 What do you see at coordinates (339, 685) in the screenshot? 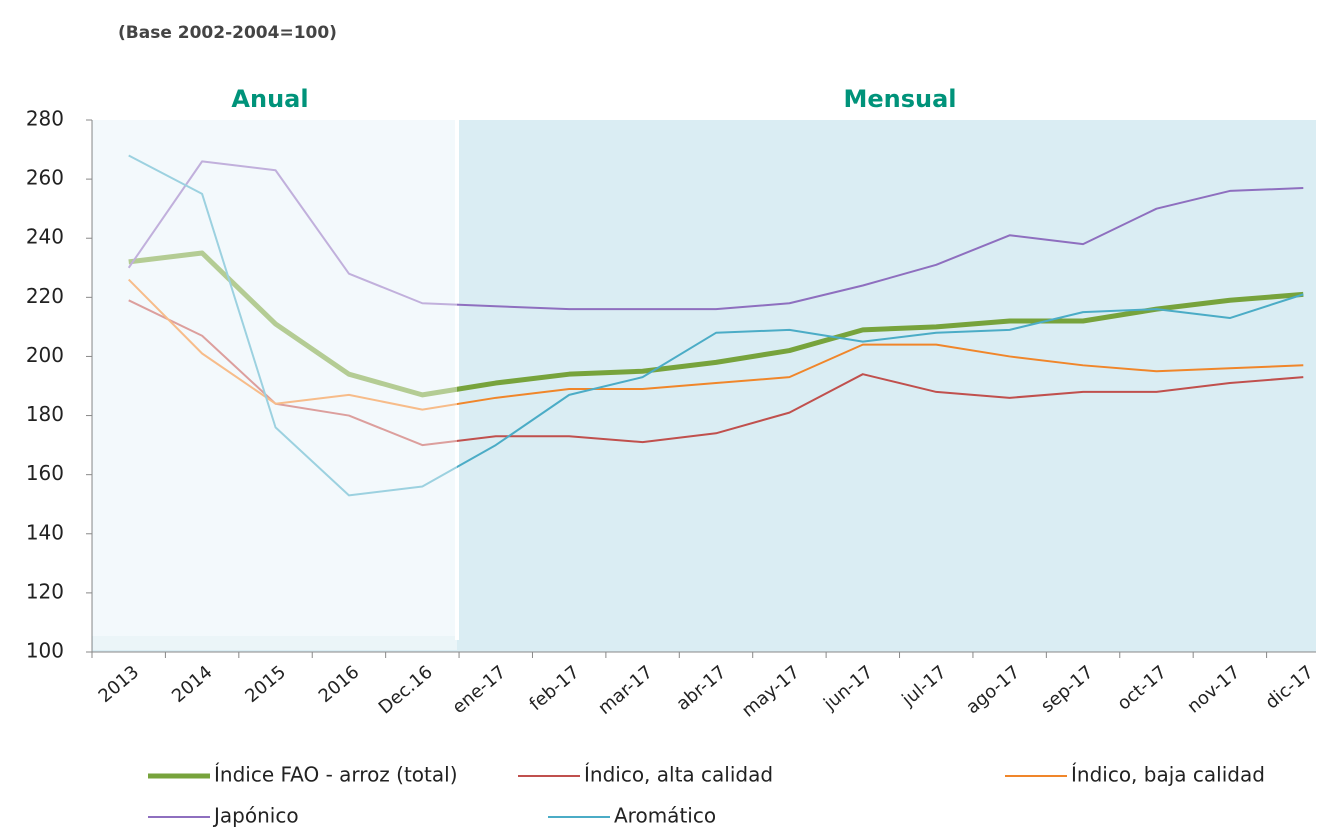
I see `x-tick-label: 2016` at bounding box center [339, 685].